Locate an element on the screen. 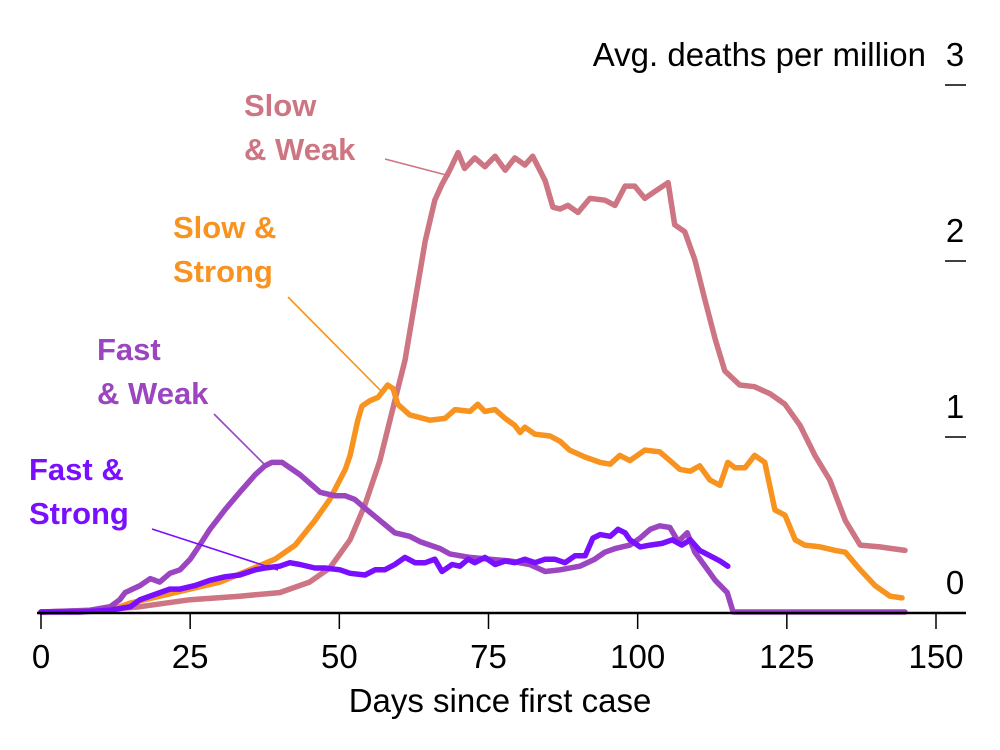 This screenshot has height=750, width=1000. label-fast-weak: Fast & Weak is located at coordinates (153, 371).